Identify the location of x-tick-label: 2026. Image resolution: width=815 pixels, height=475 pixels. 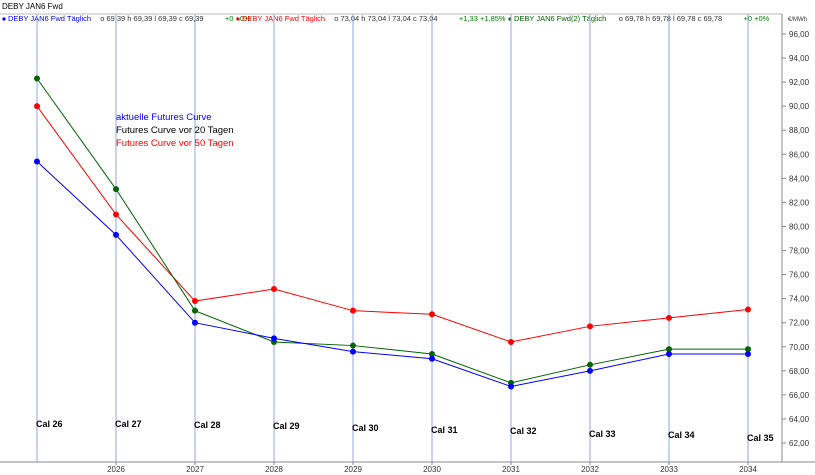
(116, 469).